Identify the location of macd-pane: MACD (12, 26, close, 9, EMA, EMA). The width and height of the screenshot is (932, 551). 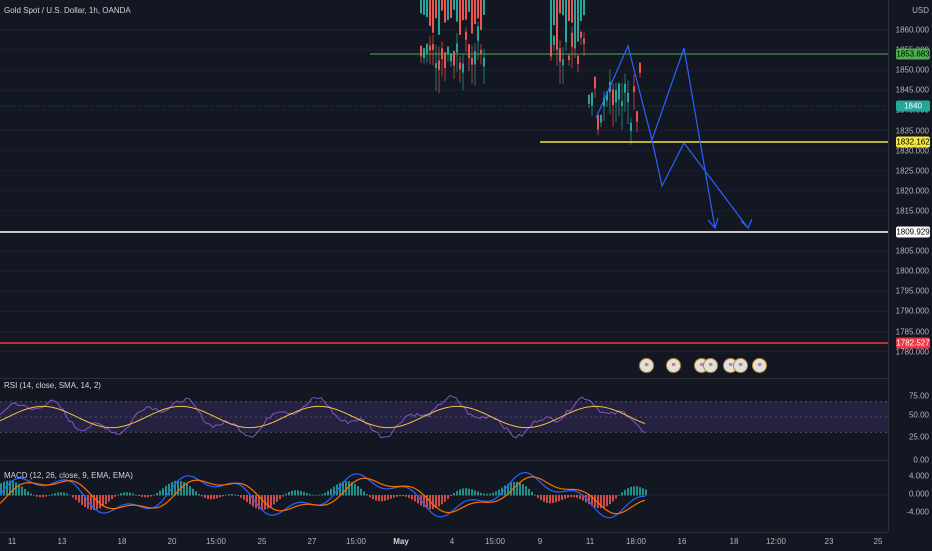
(444, 496).